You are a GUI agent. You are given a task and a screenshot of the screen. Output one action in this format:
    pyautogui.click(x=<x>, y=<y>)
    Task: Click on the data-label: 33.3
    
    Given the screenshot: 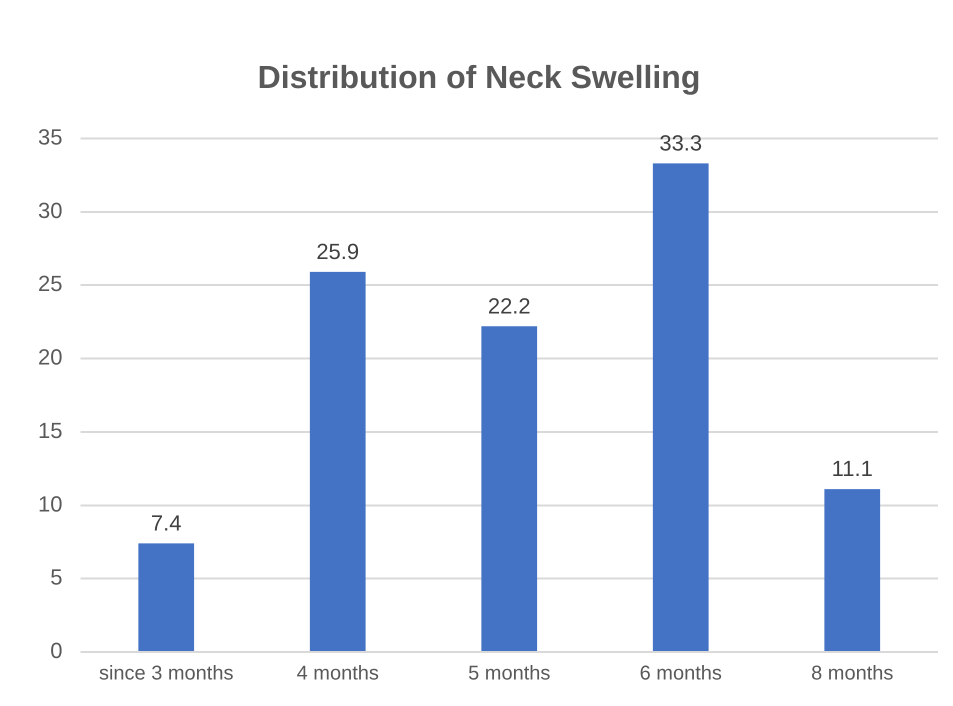 What is the action you would take?
    pyautogui.click(x=680, y=143)
    